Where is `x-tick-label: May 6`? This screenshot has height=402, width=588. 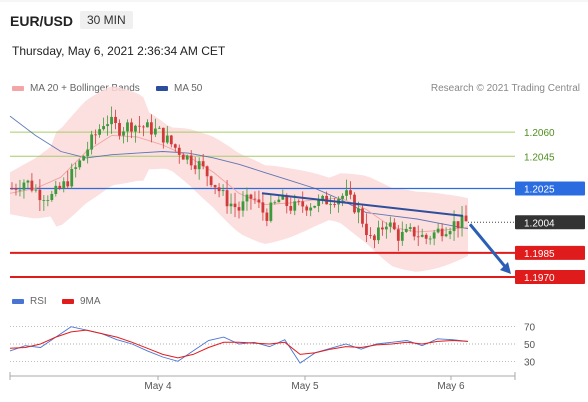
x-tick-label: May 6 is located at coordinates (451, 386).